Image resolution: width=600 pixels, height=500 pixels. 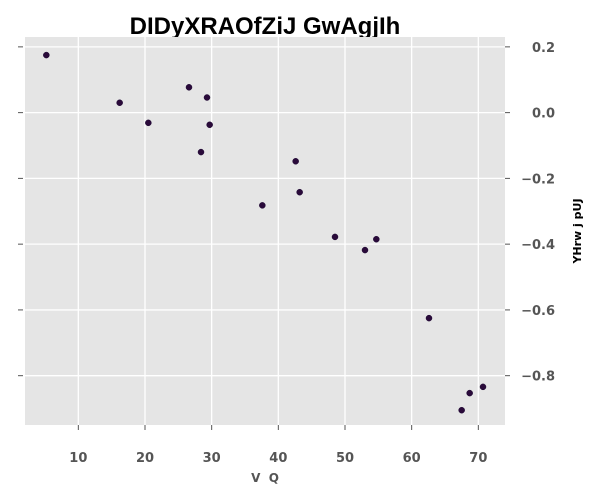 What do you see at coordinates (538, 179) in the screenshot?
I see `y-tick-label: −0.2` at bounding box center [538, 179].